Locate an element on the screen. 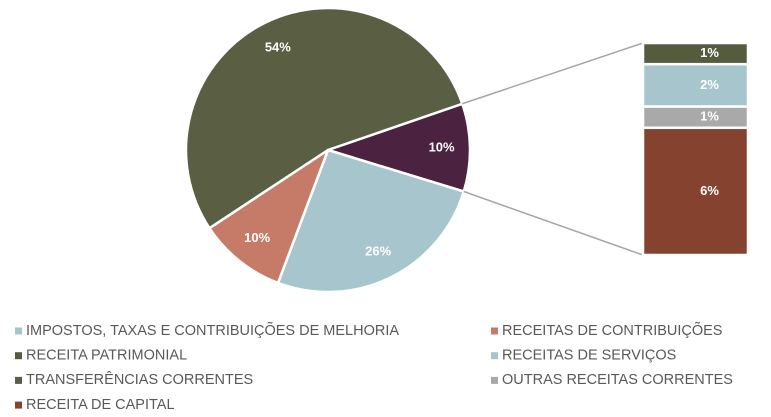 The image size is (771, 417). data-label: 54% is located at coordinates (278, 47).